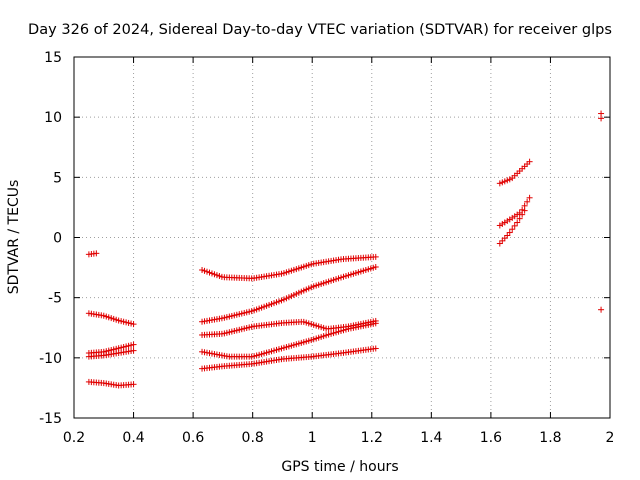  I want to click on x-tick-label: 0.6, so click(193, 438).